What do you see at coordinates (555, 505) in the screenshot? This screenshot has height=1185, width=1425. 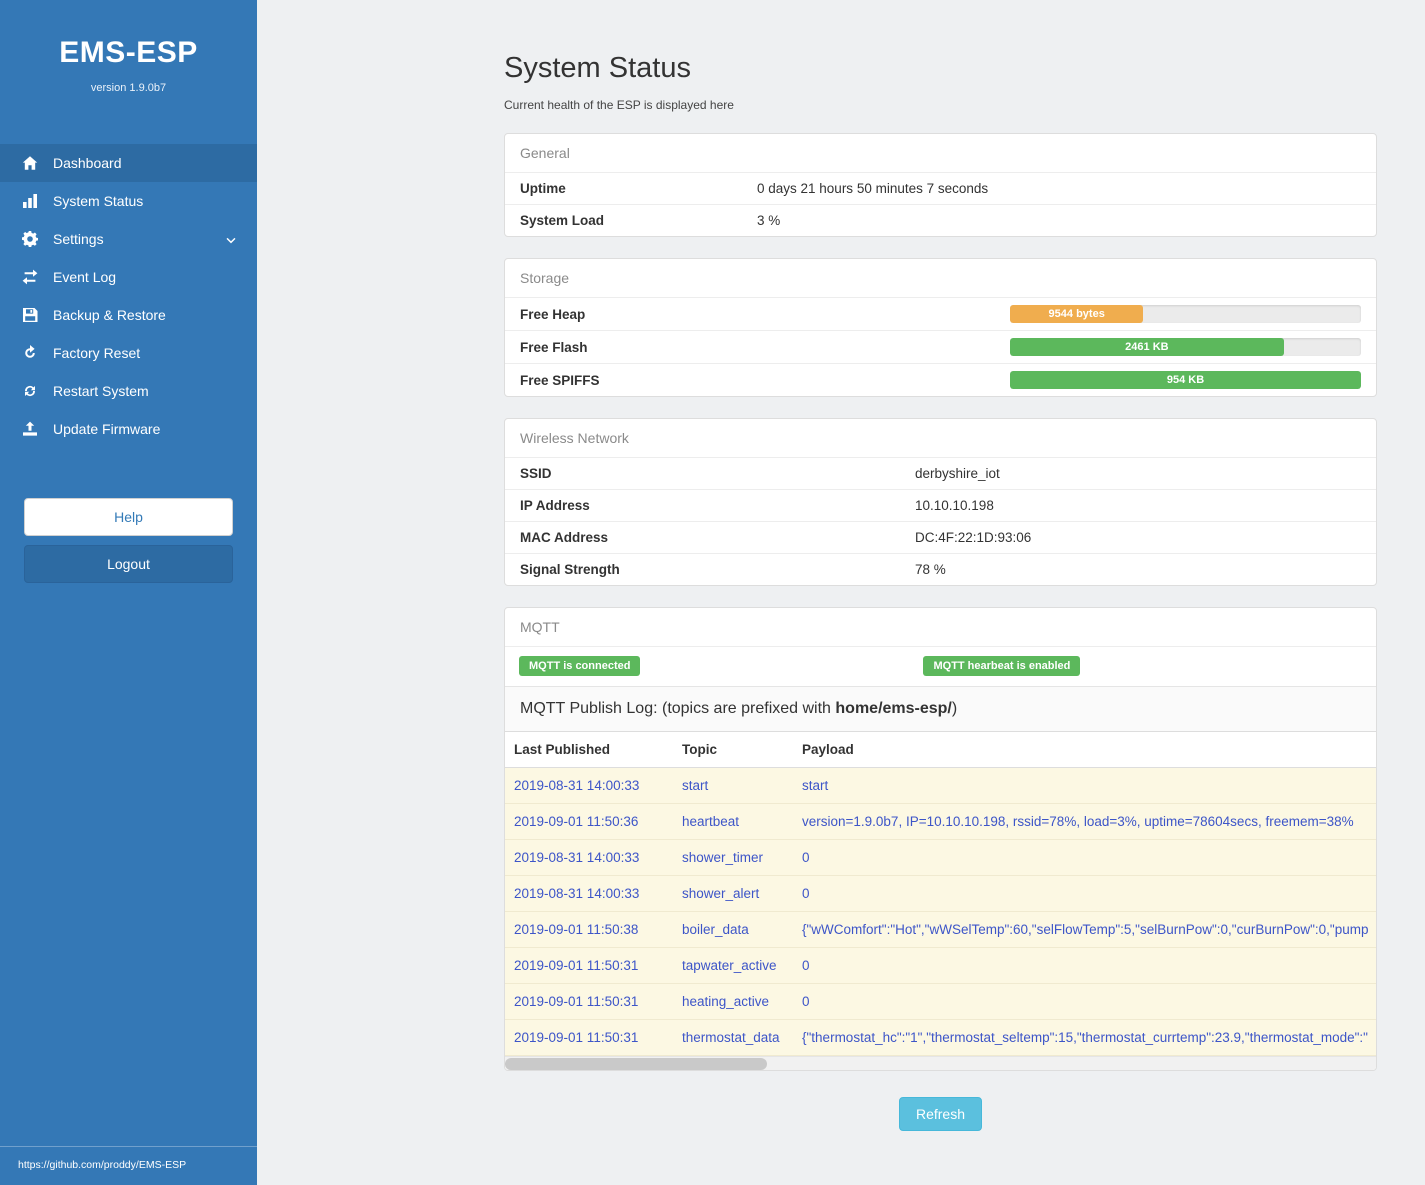 I see `ip-address-label: IP Address` at bounding box center [555, 505].